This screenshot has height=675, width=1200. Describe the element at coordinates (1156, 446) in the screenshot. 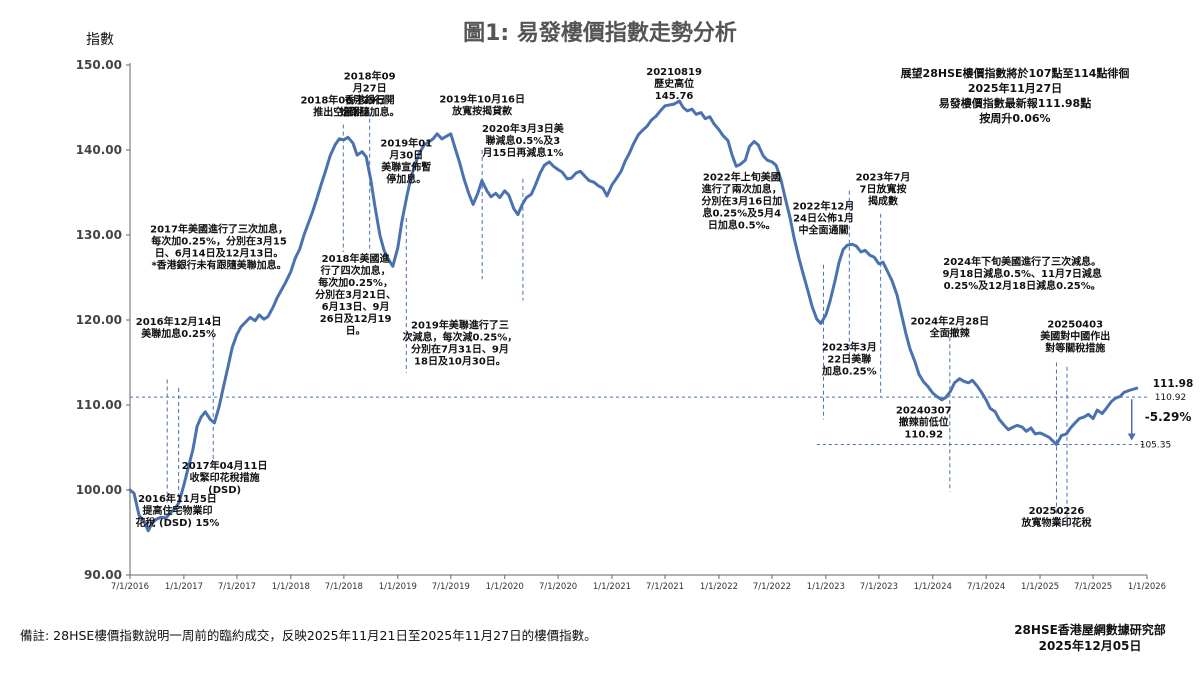

I see `ref-label-low: 105.35` at that location.